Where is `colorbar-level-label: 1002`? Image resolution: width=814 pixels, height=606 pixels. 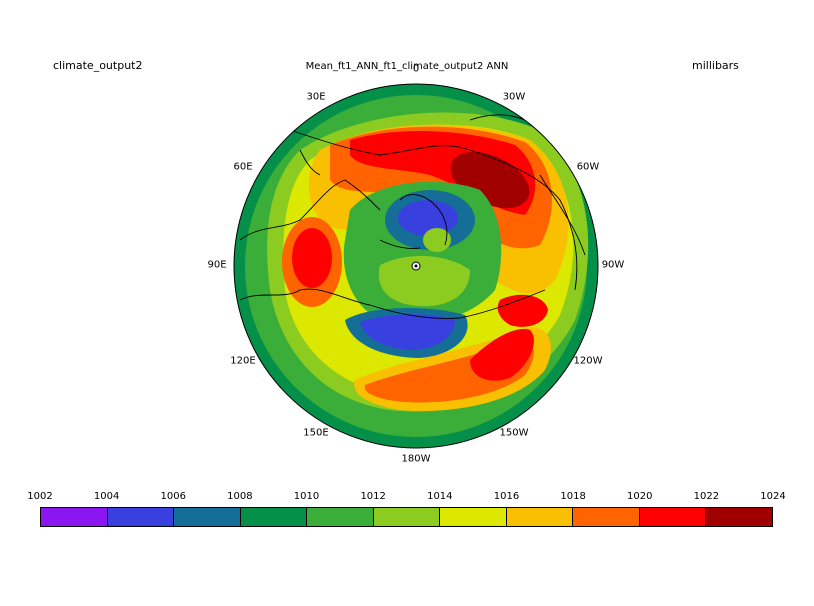
colorbar-level-label: 1002 is located at coordinates (40, 496).